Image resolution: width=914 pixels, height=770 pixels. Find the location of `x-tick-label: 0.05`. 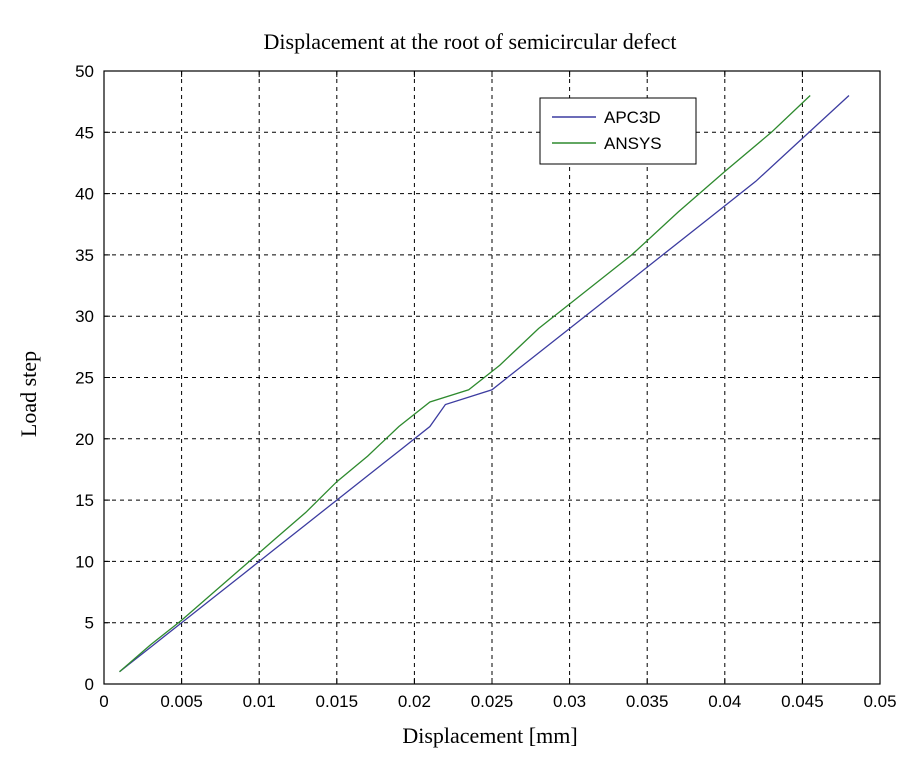

x-tick-label: 0.05 is located at coordinates (879, 701).